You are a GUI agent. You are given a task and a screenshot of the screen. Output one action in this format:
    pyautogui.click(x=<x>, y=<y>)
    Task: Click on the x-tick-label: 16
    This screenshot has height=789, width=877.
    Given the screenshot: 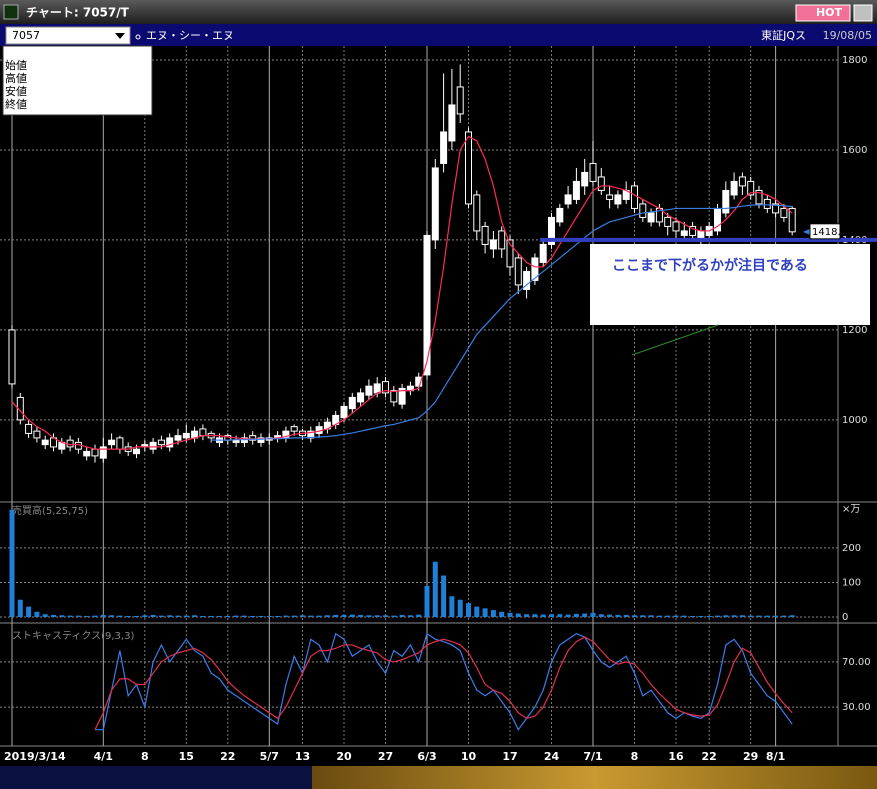 What is the action you would take?
    pyautogui.click(x=676, y=756)
    